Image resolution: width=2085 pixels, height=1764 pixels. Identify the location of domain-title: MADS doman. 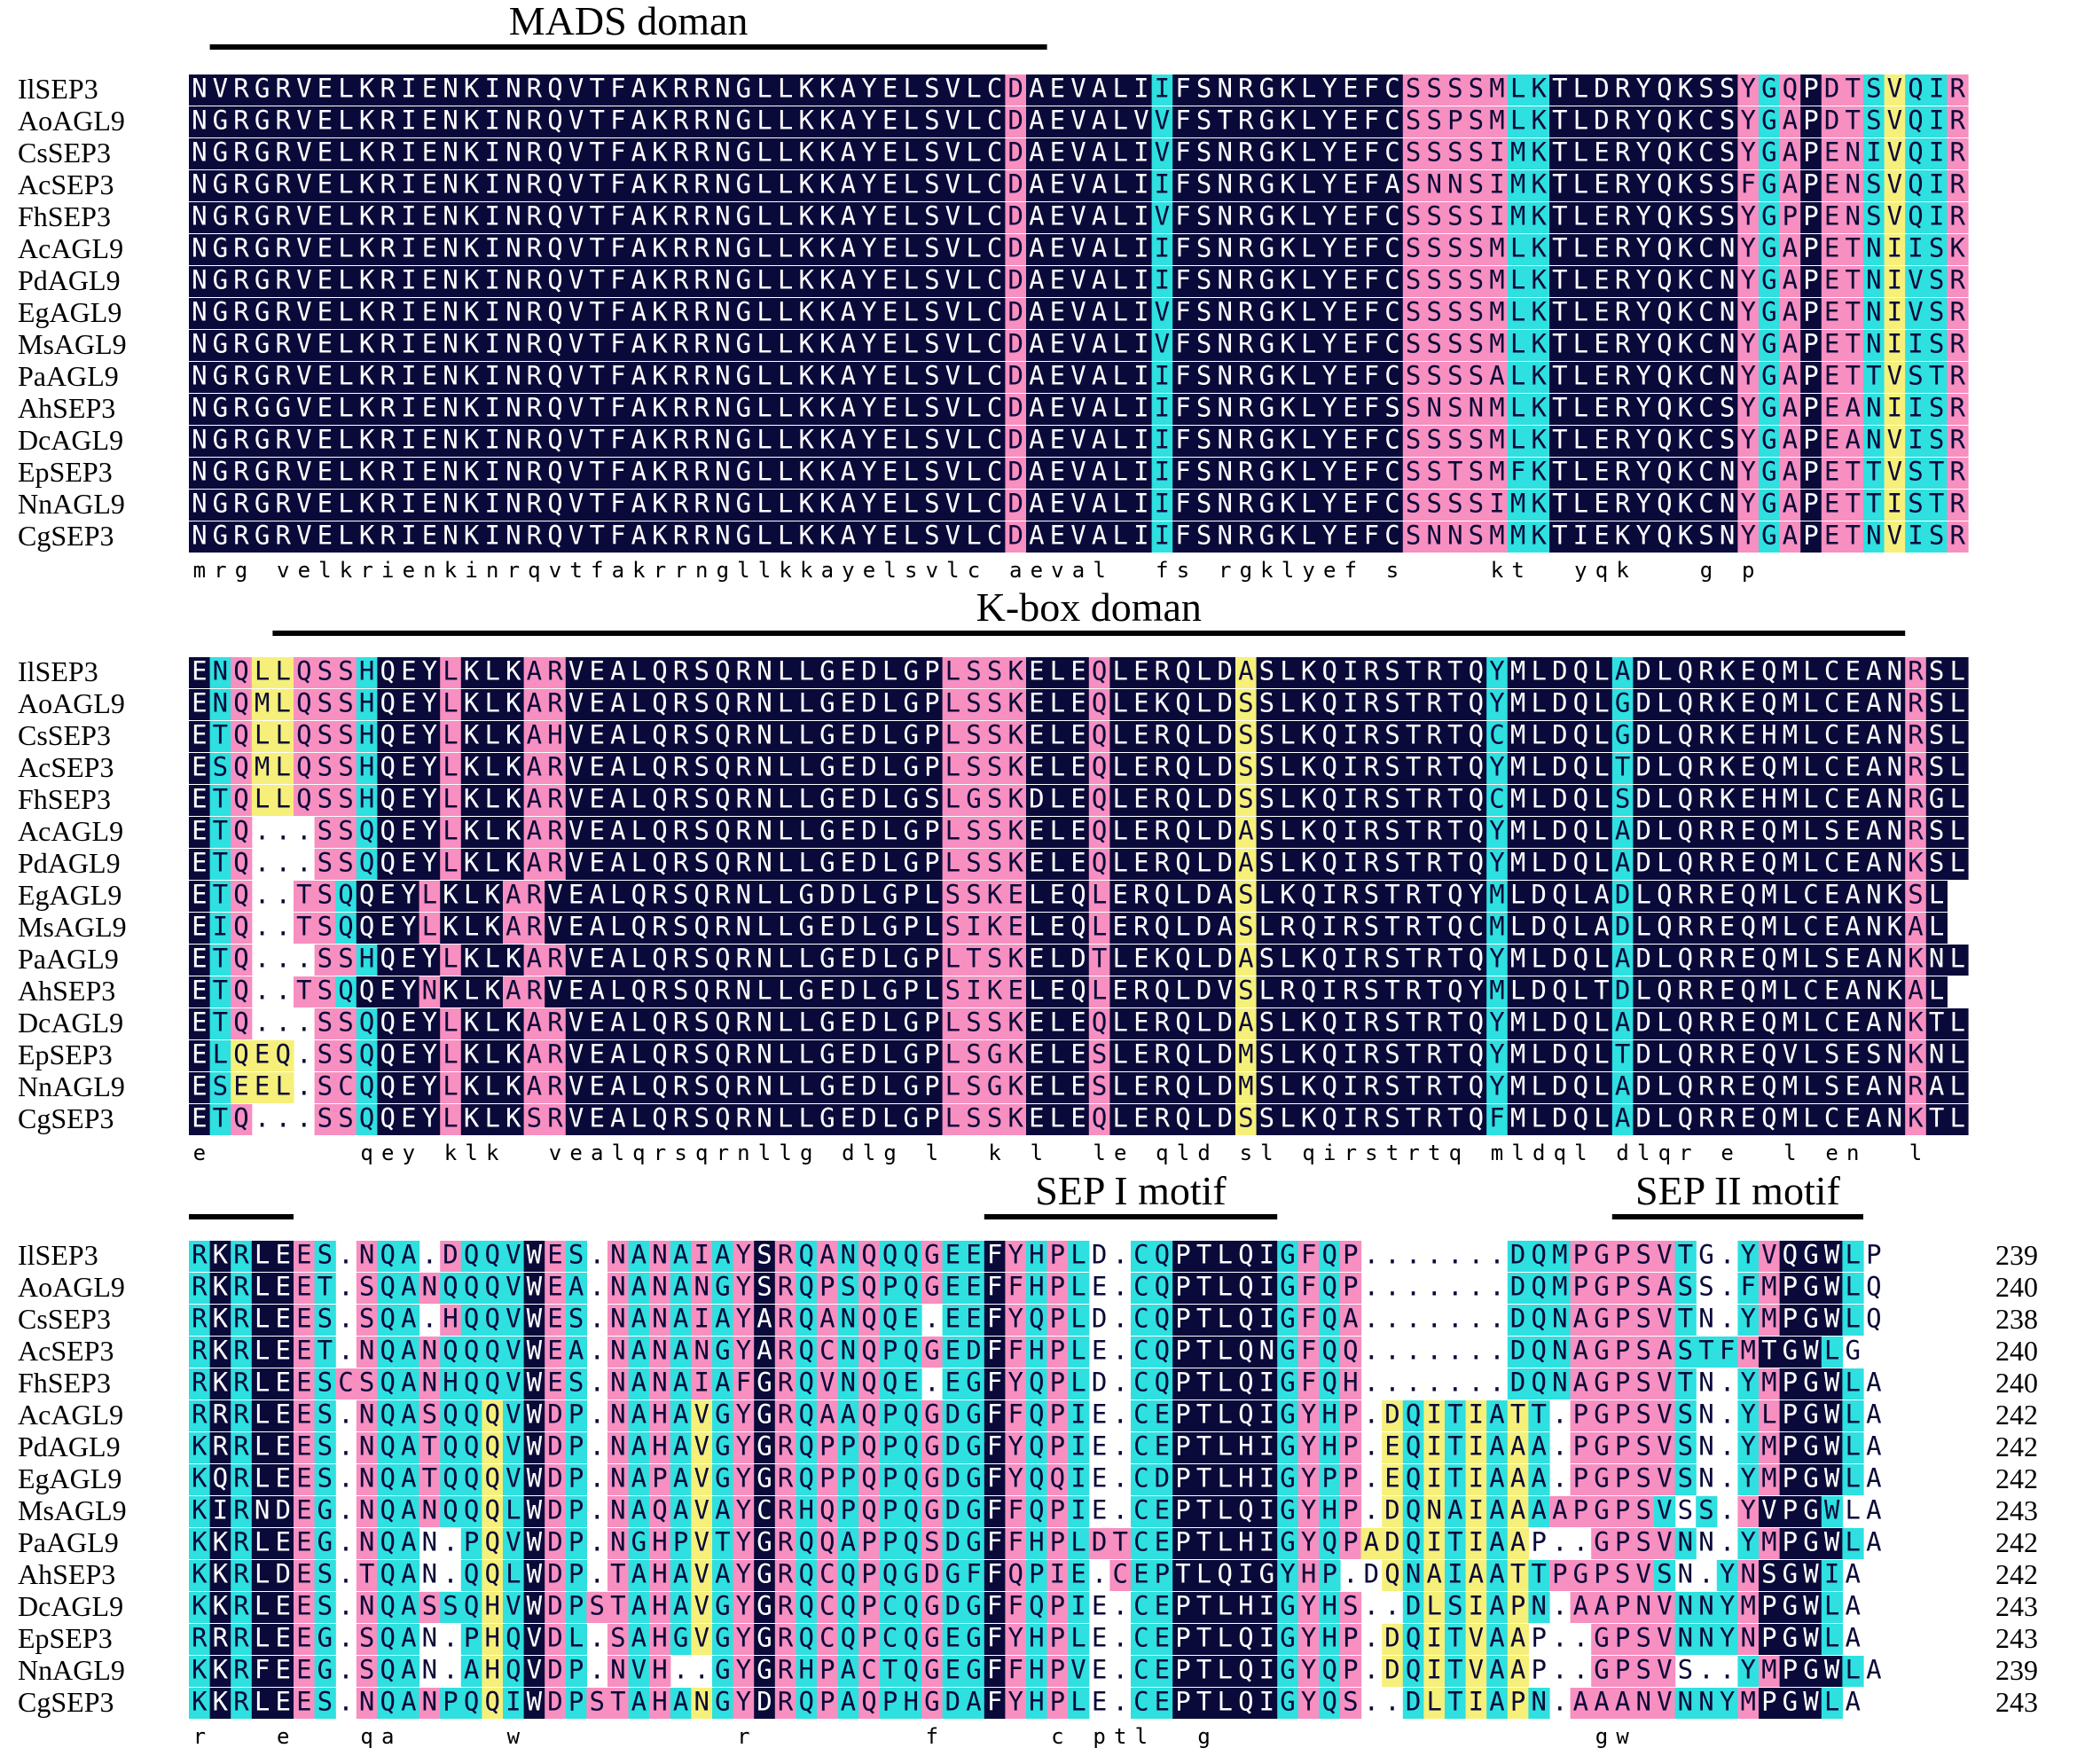
(629, 21).